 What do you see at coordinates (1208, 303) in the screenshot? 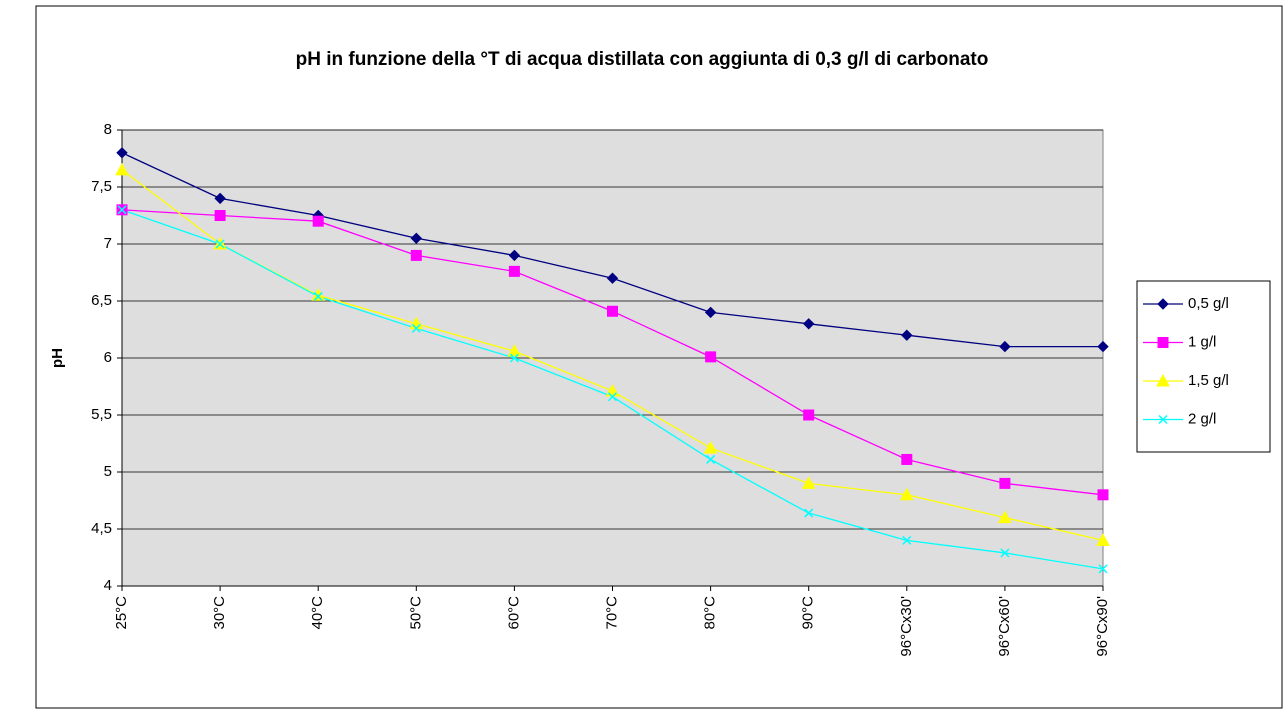
I see `legend-label: 0,5 g/l` at bounding box center [1208, 303].